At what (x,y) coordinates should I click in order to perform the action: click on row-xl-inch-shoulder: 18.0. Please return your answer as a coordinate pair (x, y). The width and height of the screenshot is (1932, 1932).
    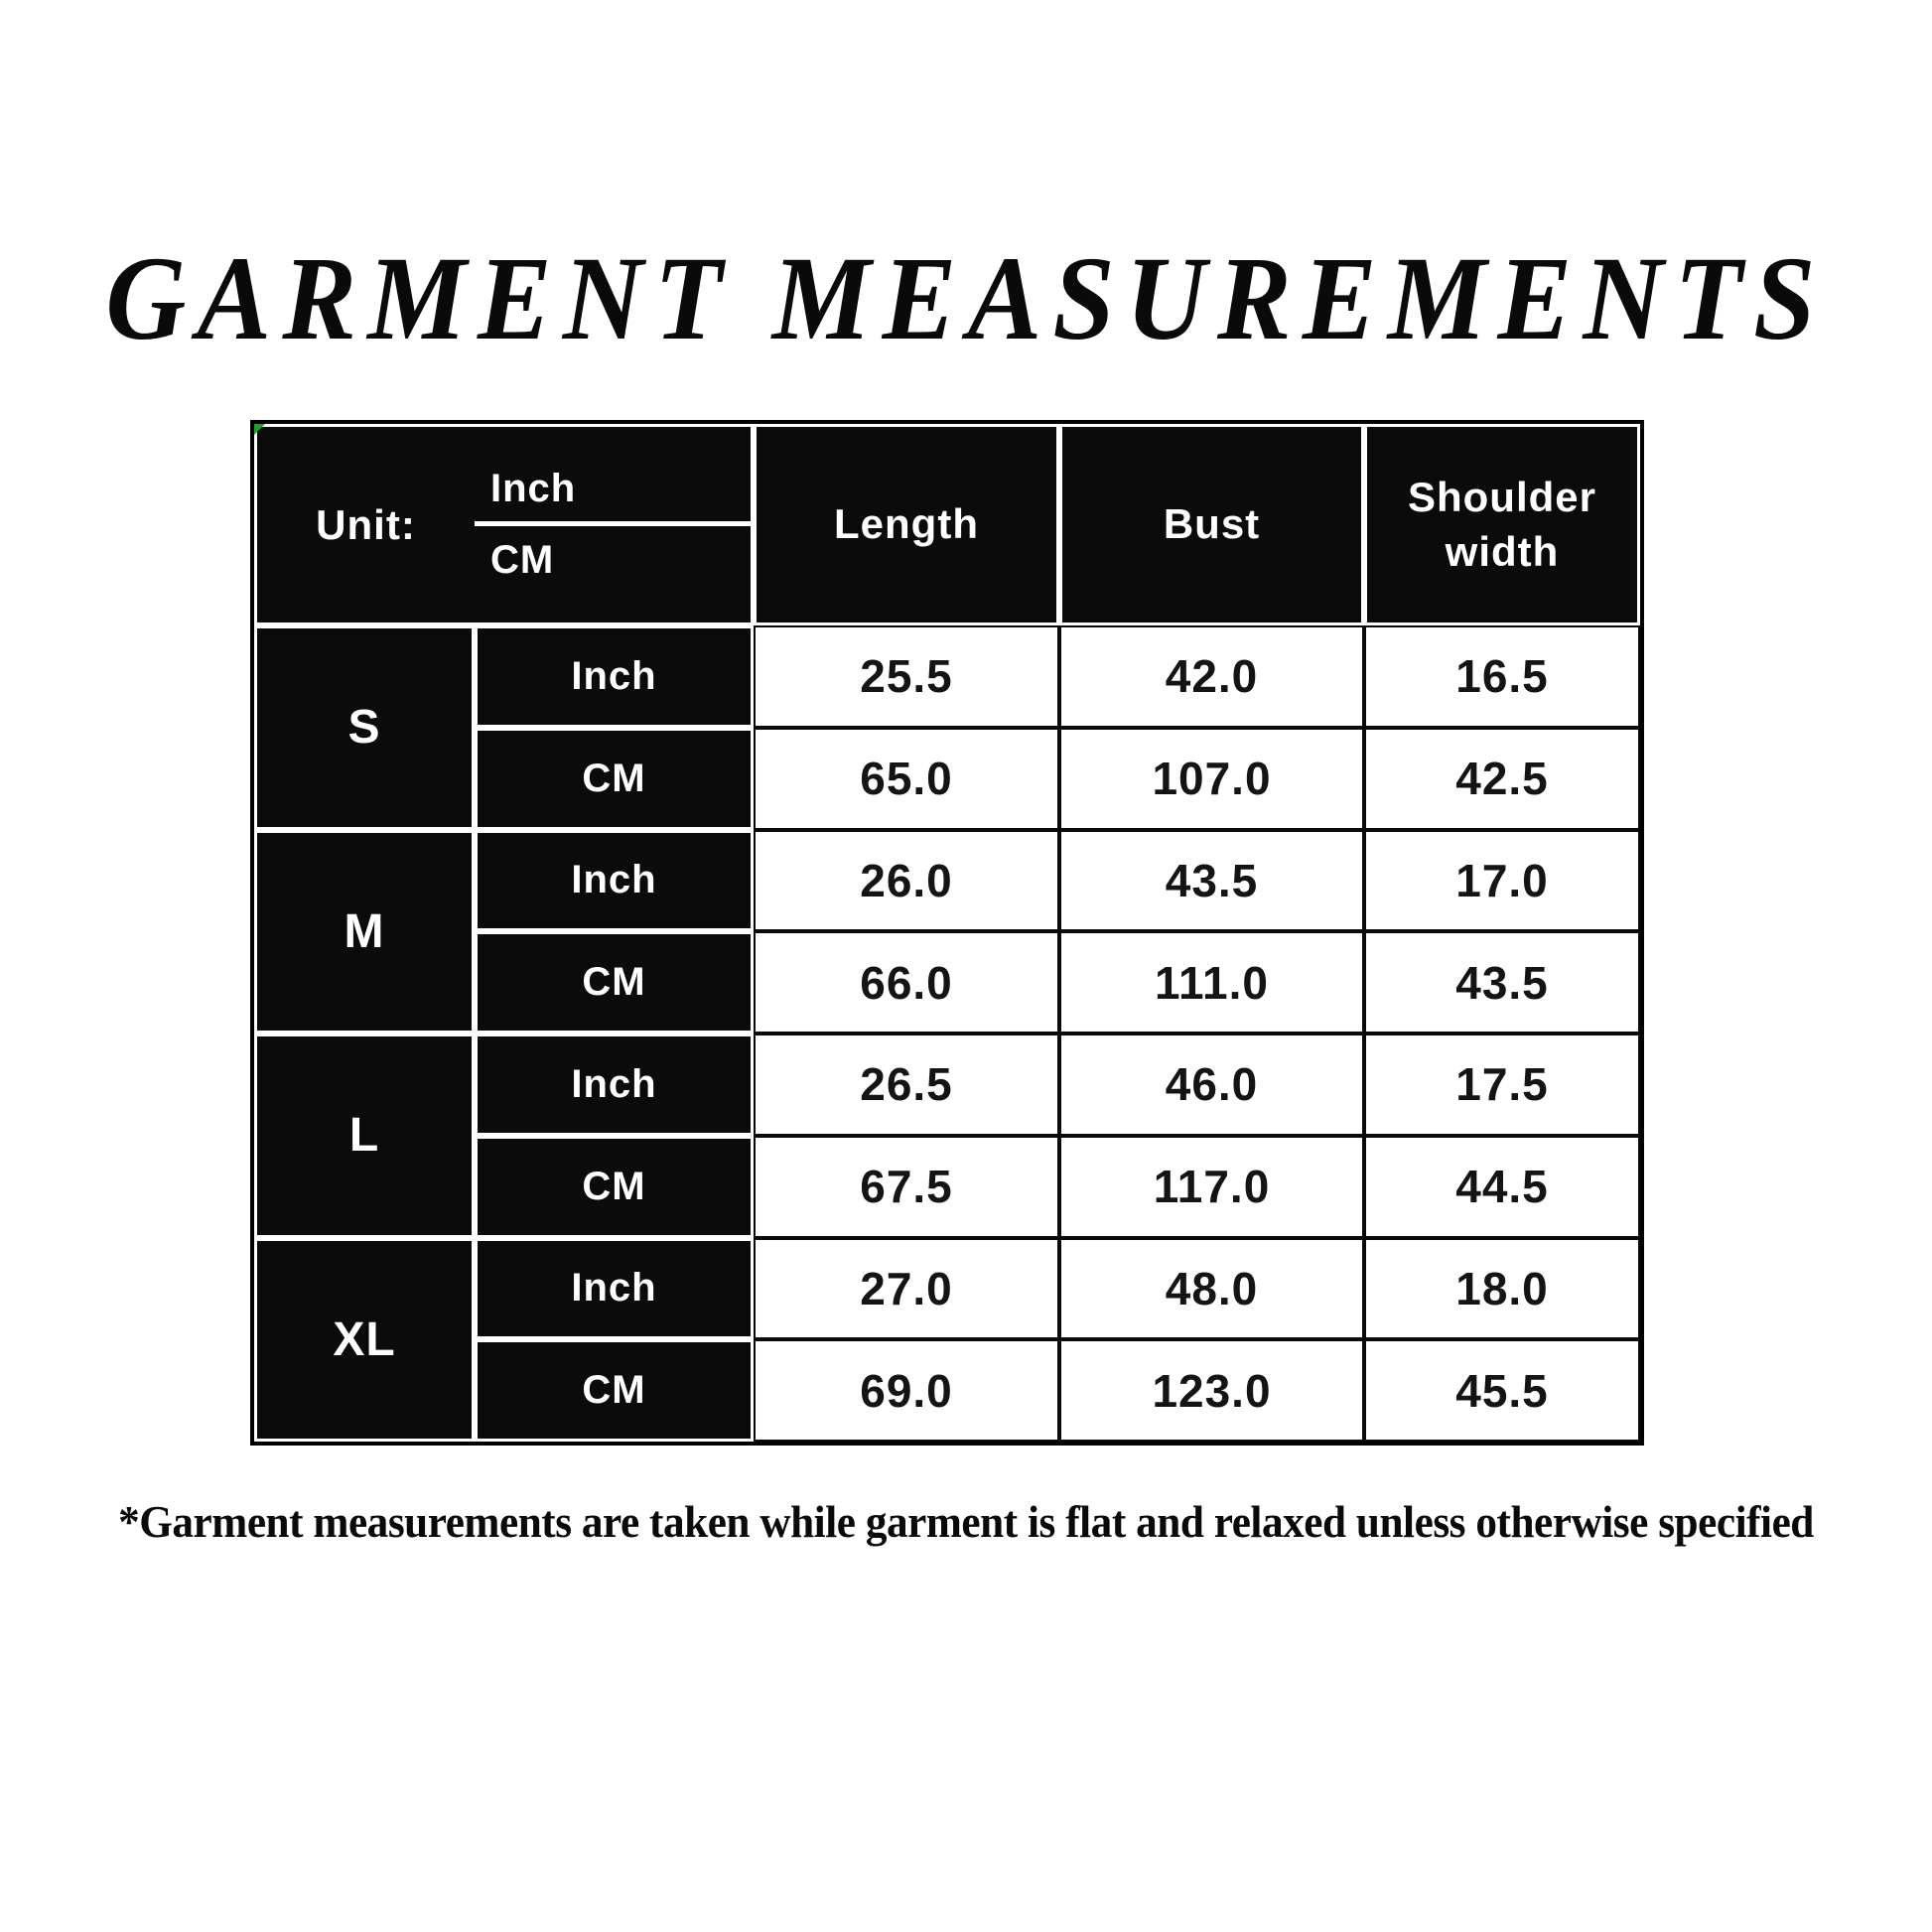
    Looking at the image, I should click on (1502, 1289).